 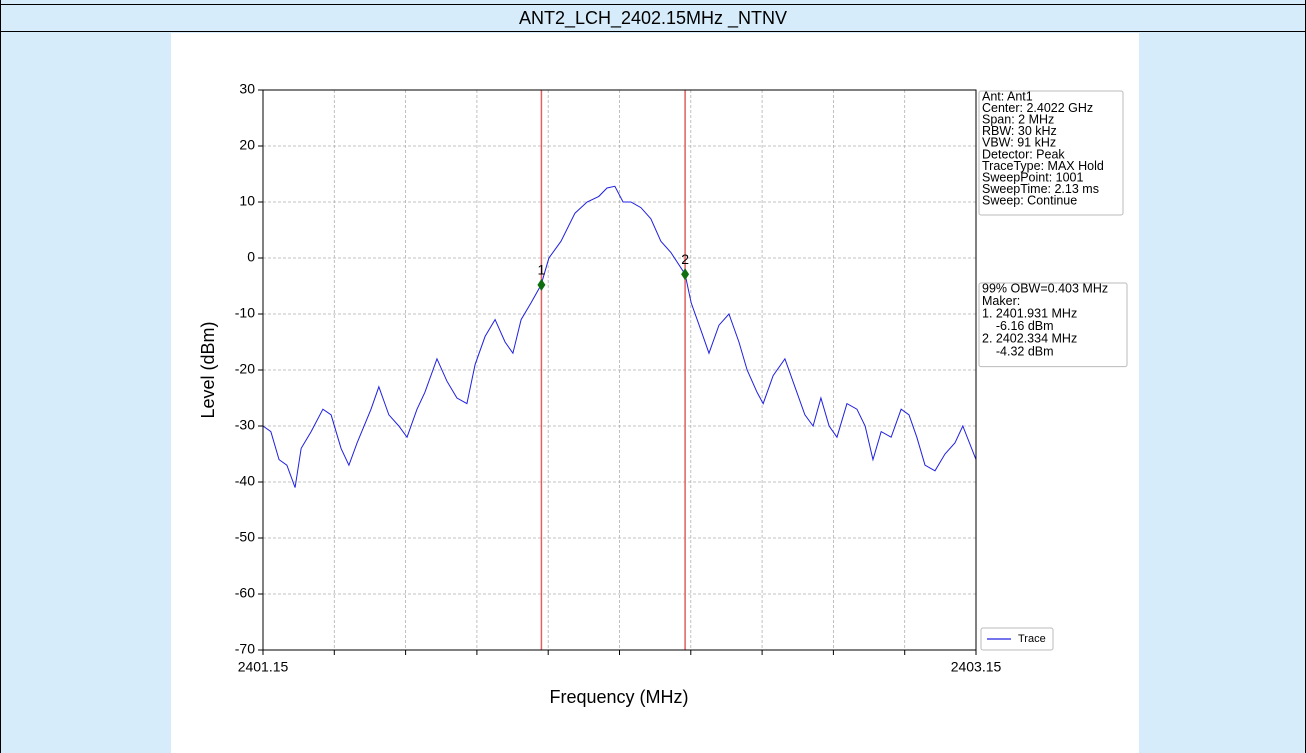 What do you see at coordinates (1029, 339) in the screenshot?
I see `info-text: 2. 2402.334 MHz` at bounding box center [1029, 339].